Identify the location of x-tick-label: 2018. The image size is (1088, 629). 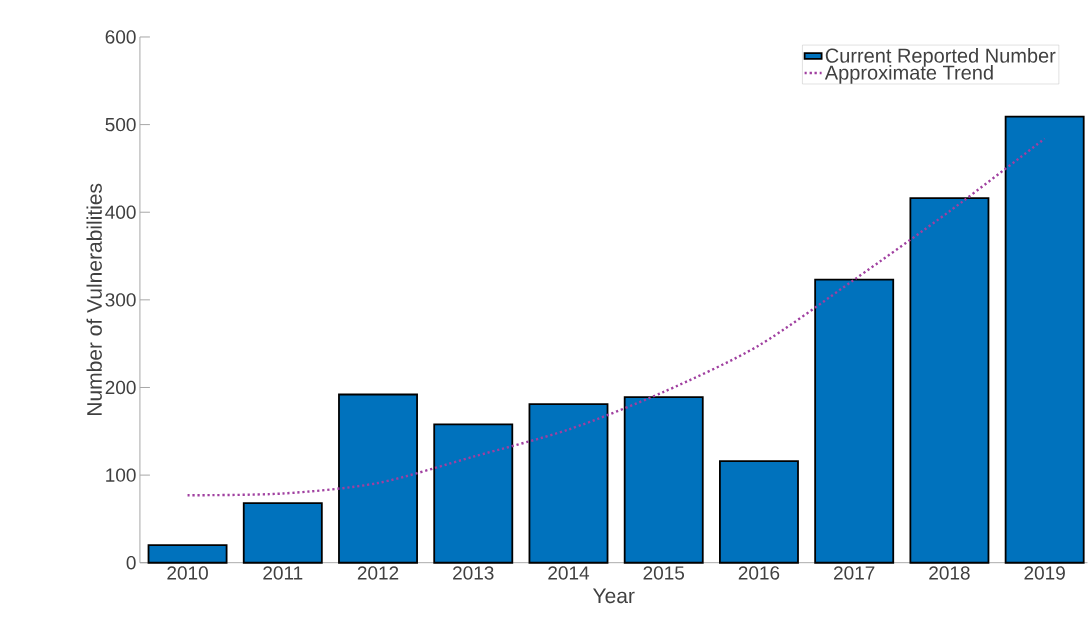
(949, 573).